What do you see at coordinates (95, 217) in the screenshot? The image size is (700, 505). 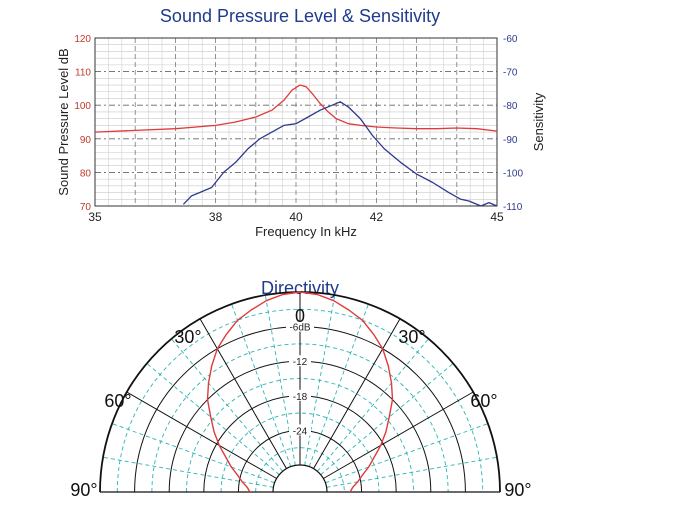 I see `spl-x-tick-label: 35` at bounding box center [95, 217].